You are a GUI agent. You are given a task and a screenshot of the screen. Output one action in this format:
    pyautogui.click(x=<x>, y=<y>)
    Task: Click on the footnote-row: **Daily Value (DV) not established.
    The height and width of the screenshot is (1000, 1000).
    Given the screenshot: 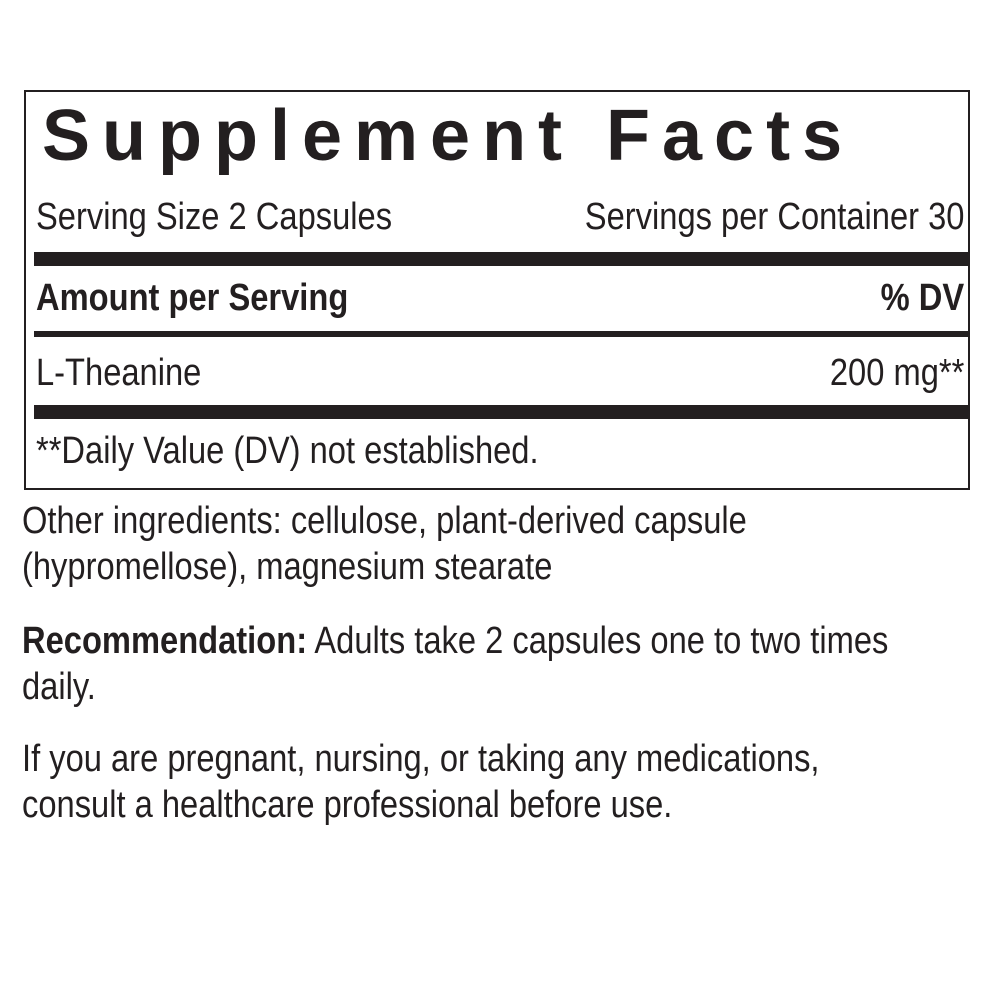 What is the action you would take?
    pyautogui.click(x=500, y=451)
    